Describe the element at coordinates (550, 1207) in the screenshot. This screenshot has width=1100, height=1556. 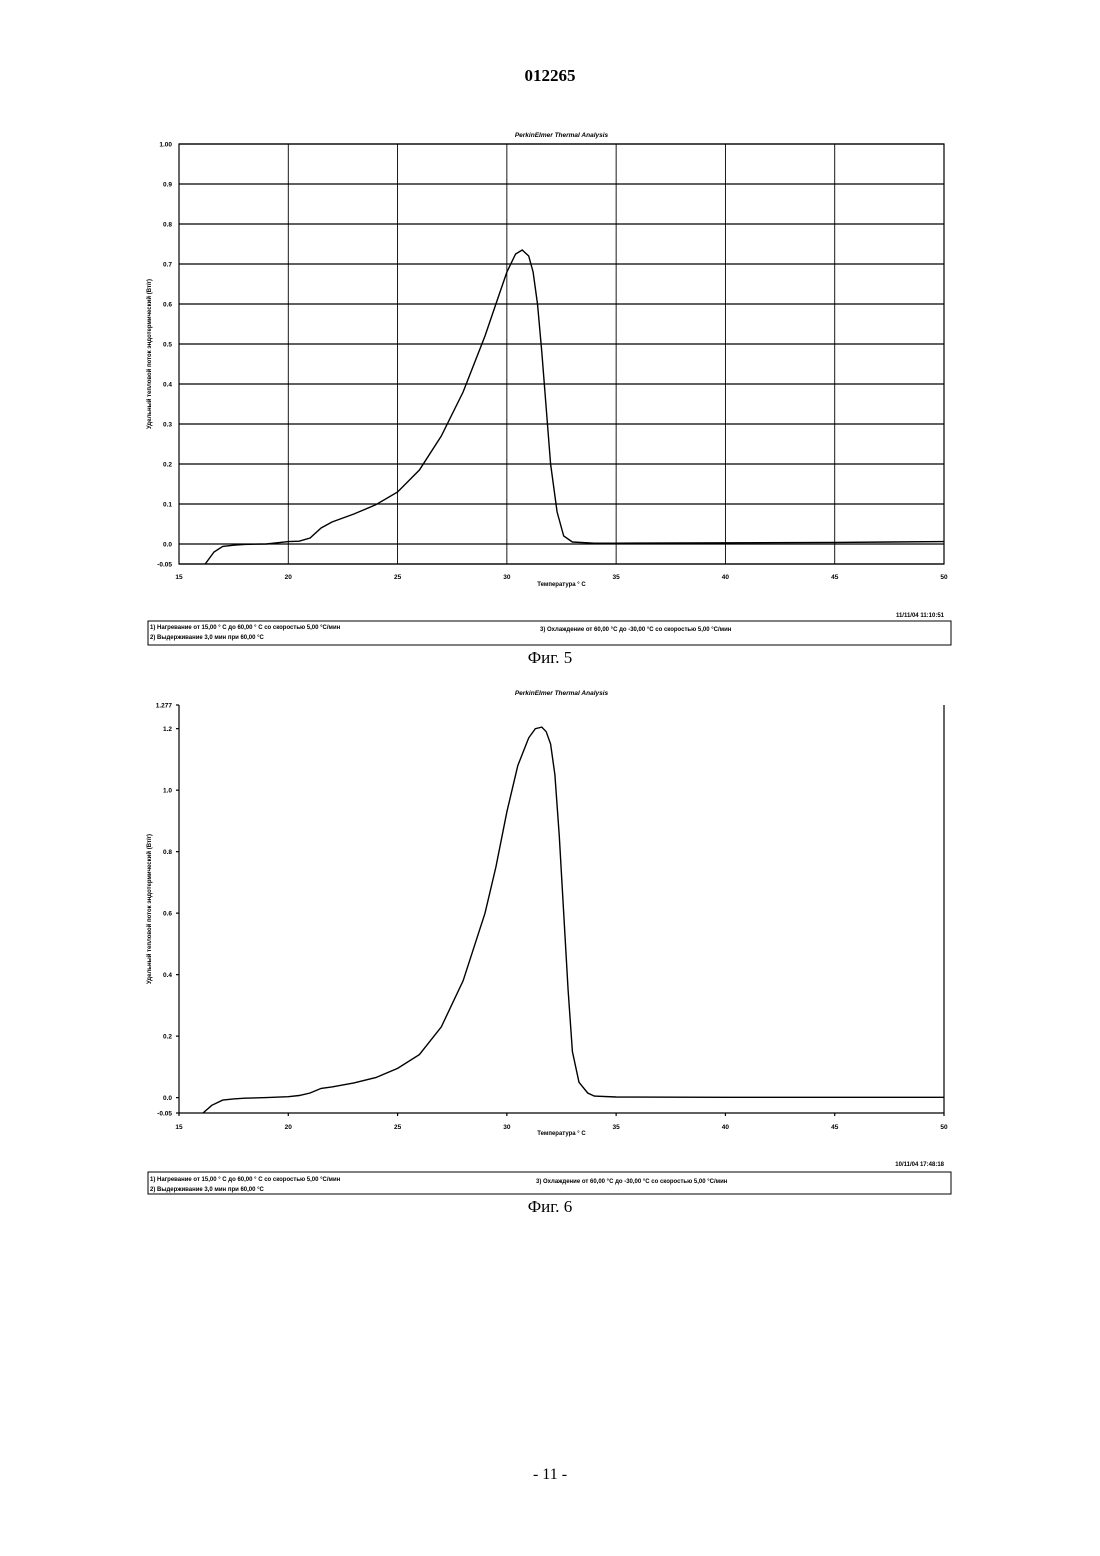
I see `figure-6-caption: Фиг. 6` at that location.